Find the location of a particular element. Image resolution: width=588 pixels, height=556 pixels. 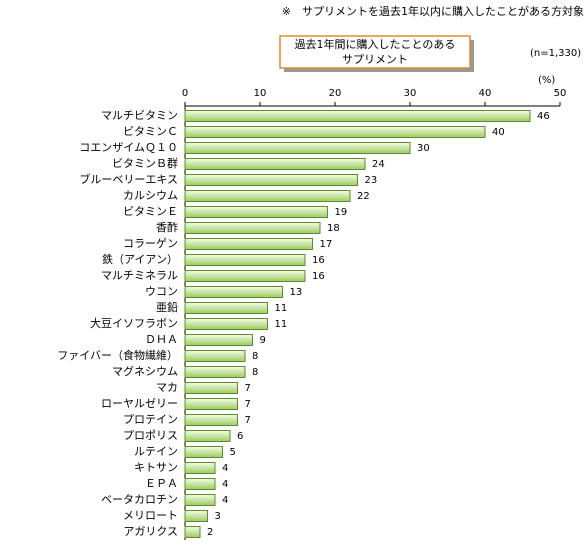

value-label: 40 is located at coordinates (498, 132).